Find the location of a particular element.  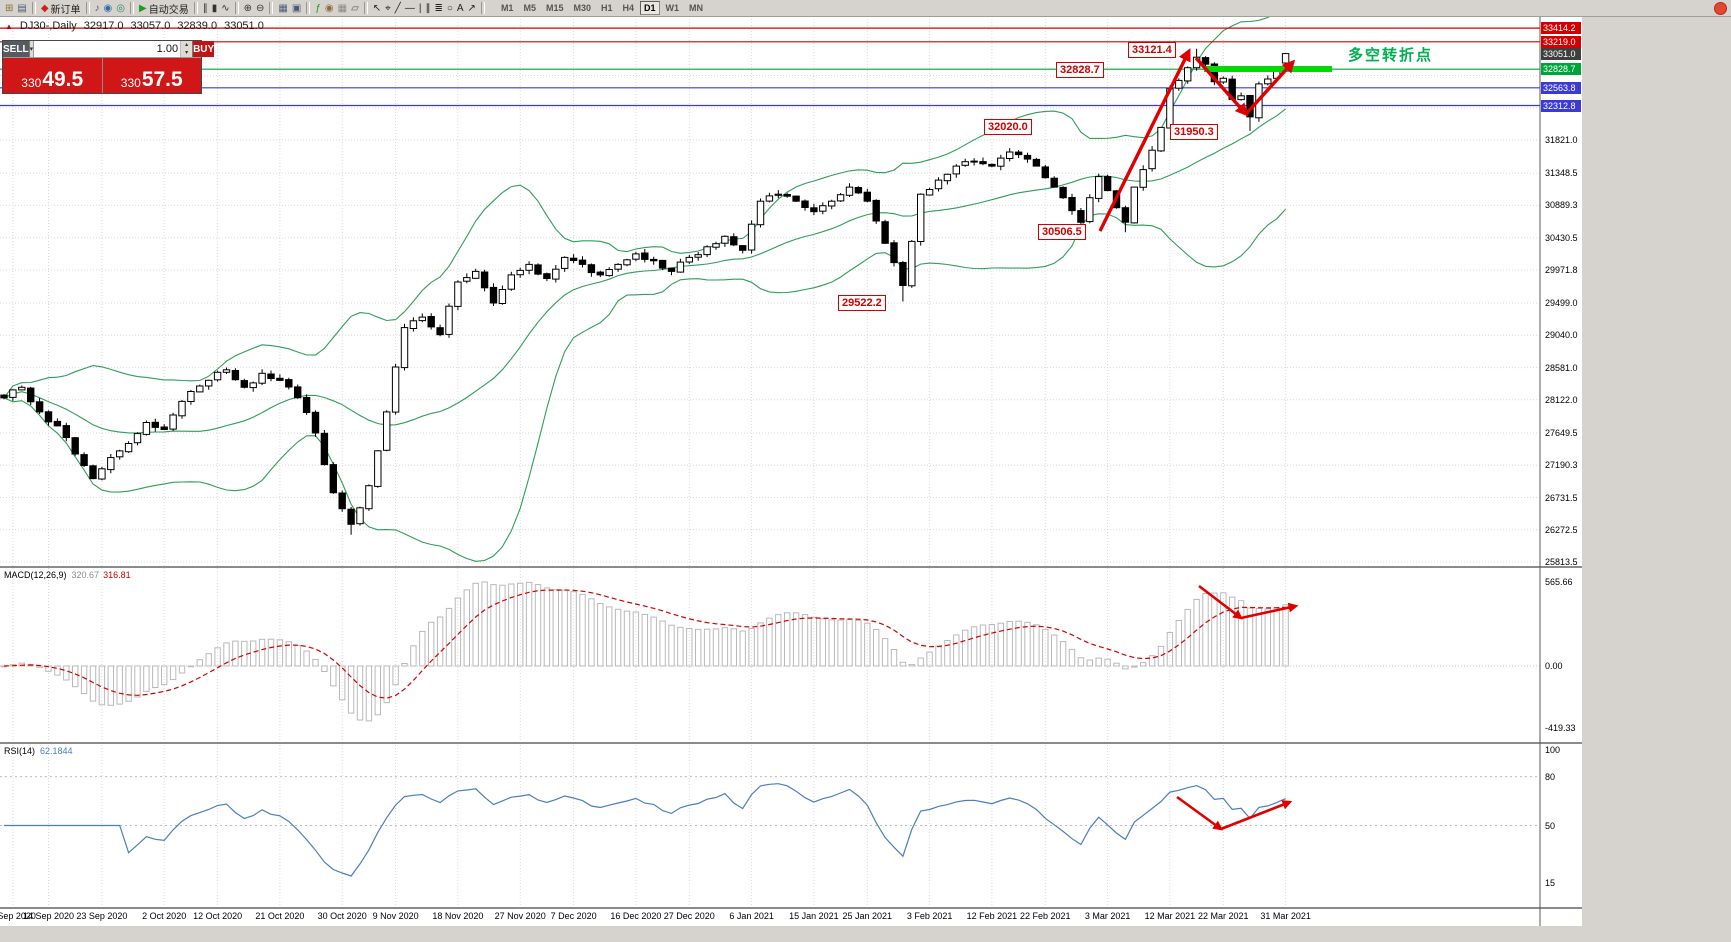

crosshair-tool-button: ⌖ is located at coordinates (388, 8).